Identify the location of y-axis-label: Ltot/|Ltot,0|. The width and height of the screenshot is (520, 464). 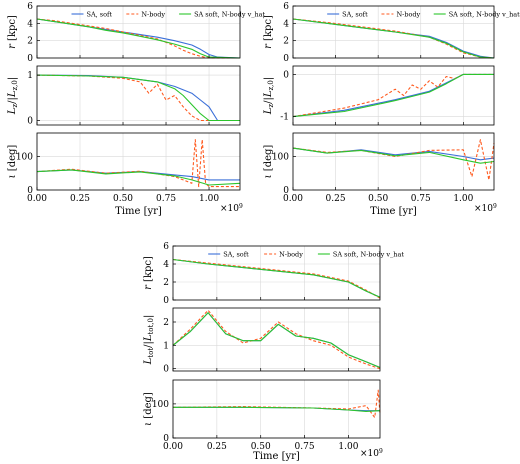
(149, 340).